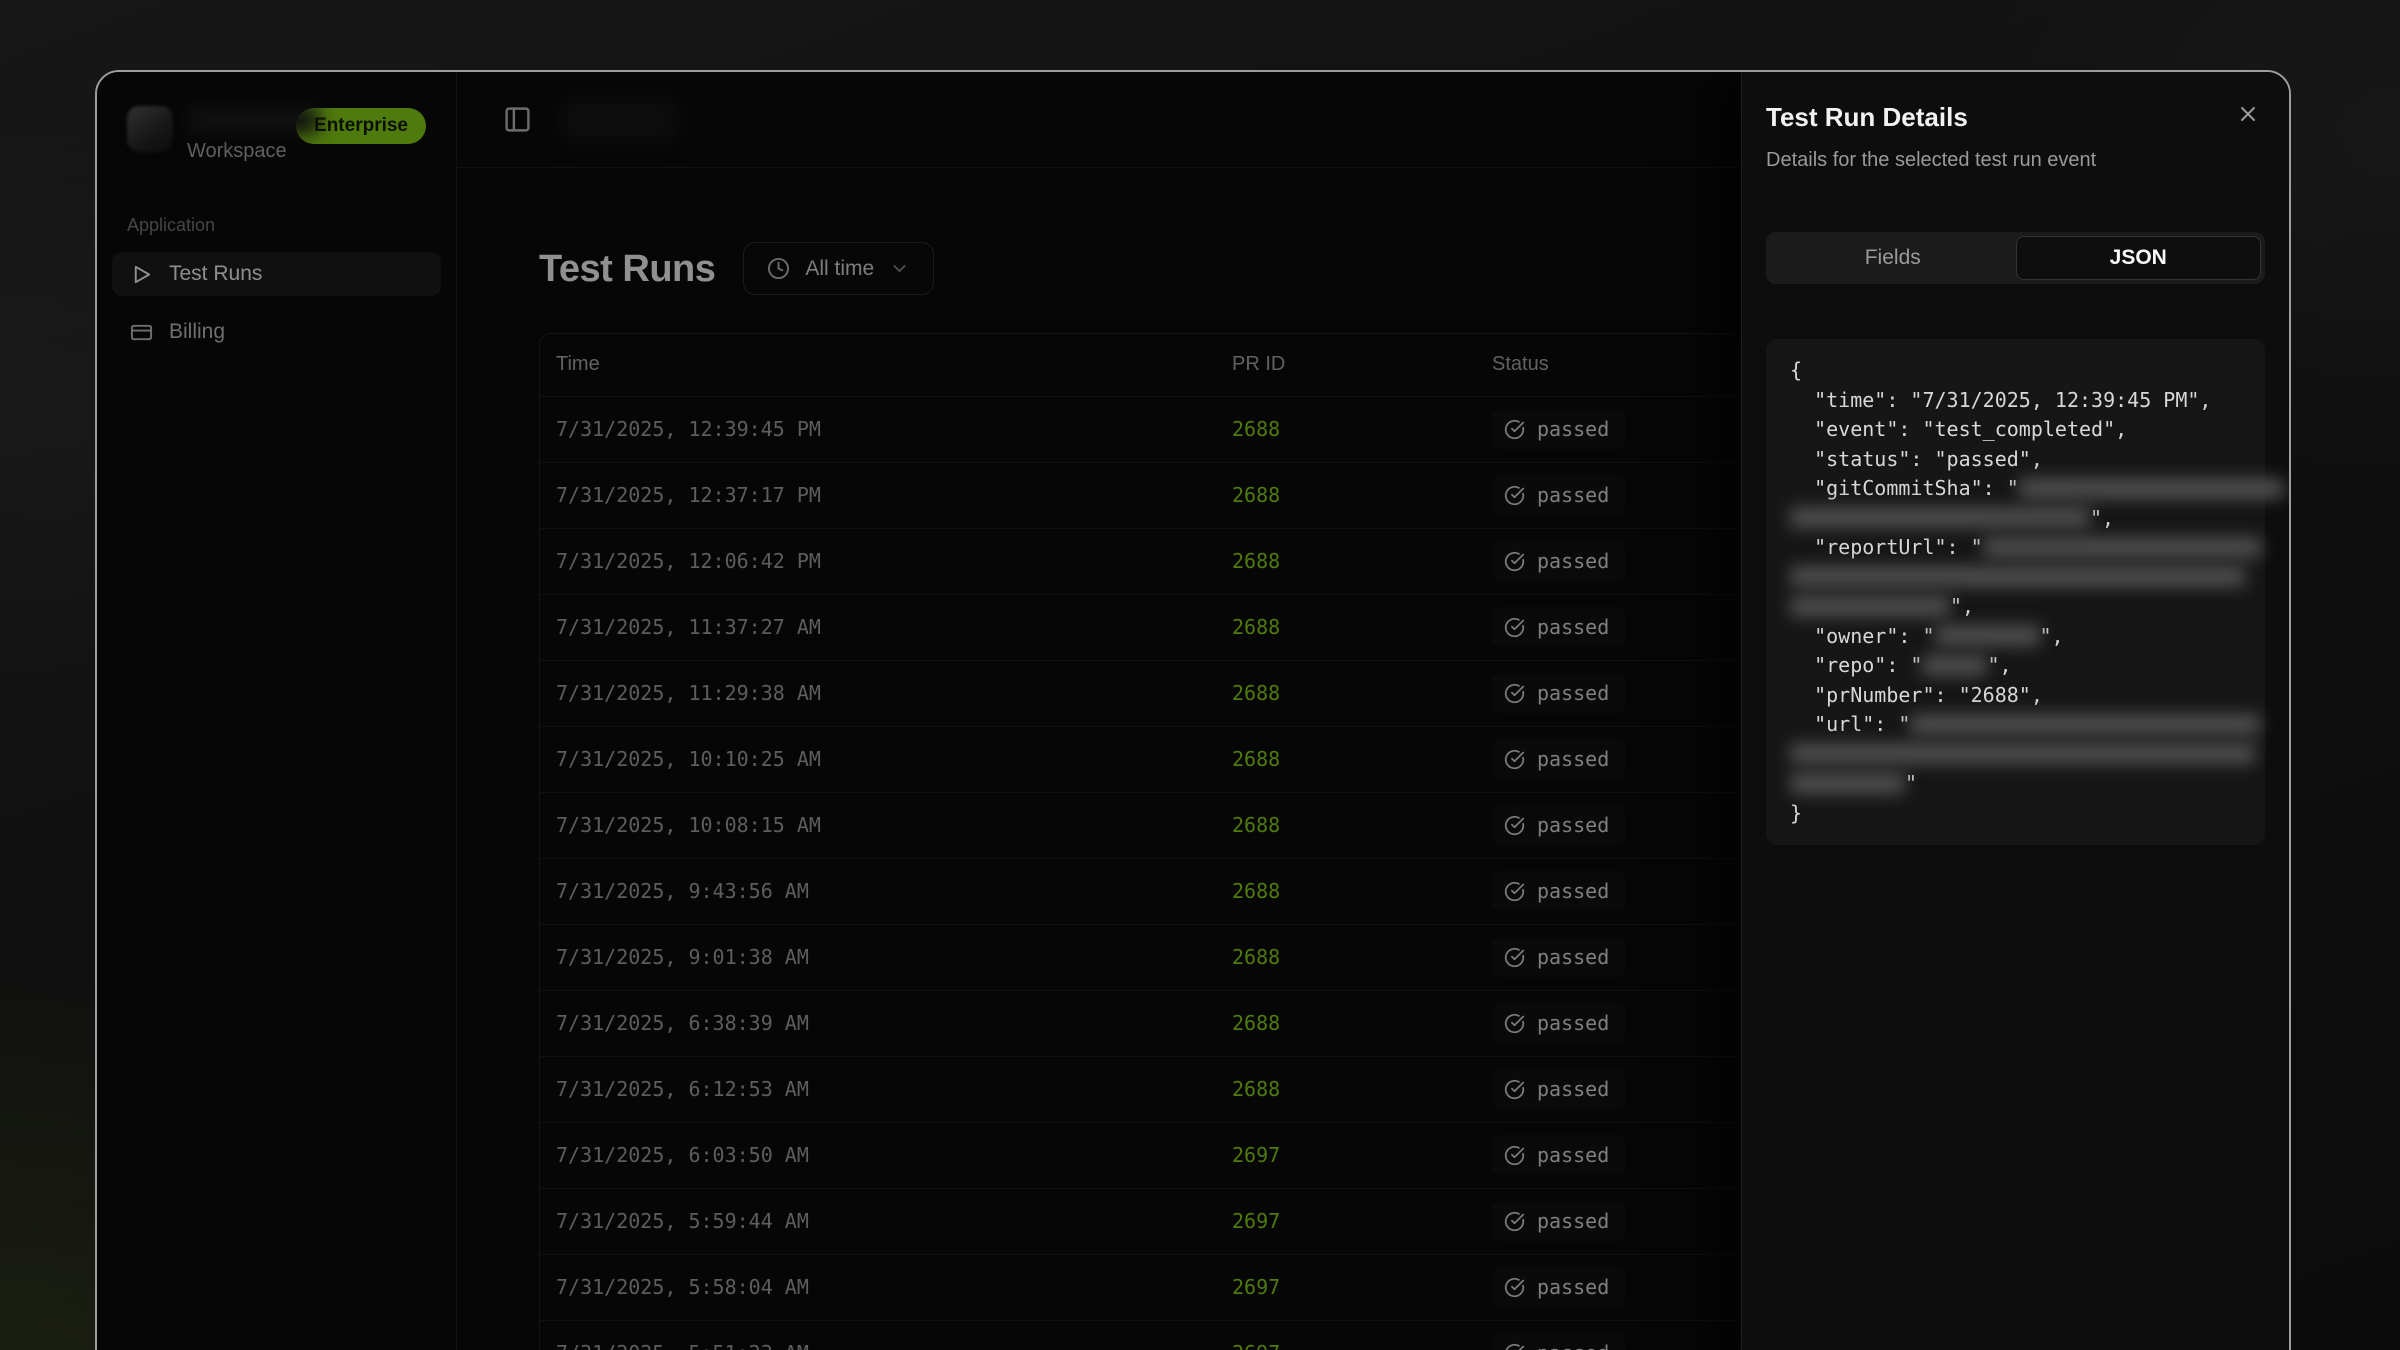 This screenshot has width=2400, height=1350. Describe the element at coordinates (878, 1335) in the screenshot. I see `time-cell: 7/31/2025, 5:51:23 AM` at that location.